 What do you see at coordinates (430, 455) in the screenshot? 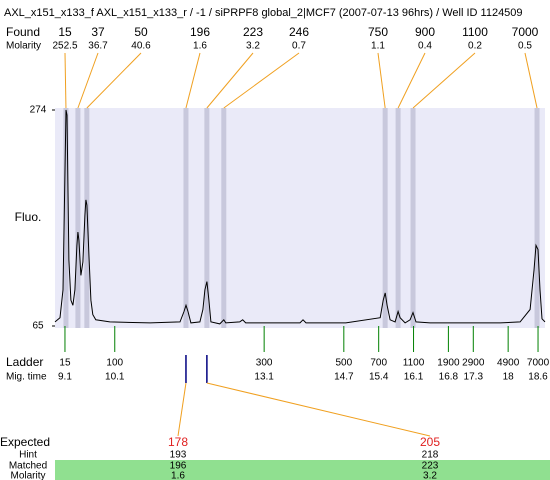
I see `hint-size: 218` at bounding box center [430, 455].